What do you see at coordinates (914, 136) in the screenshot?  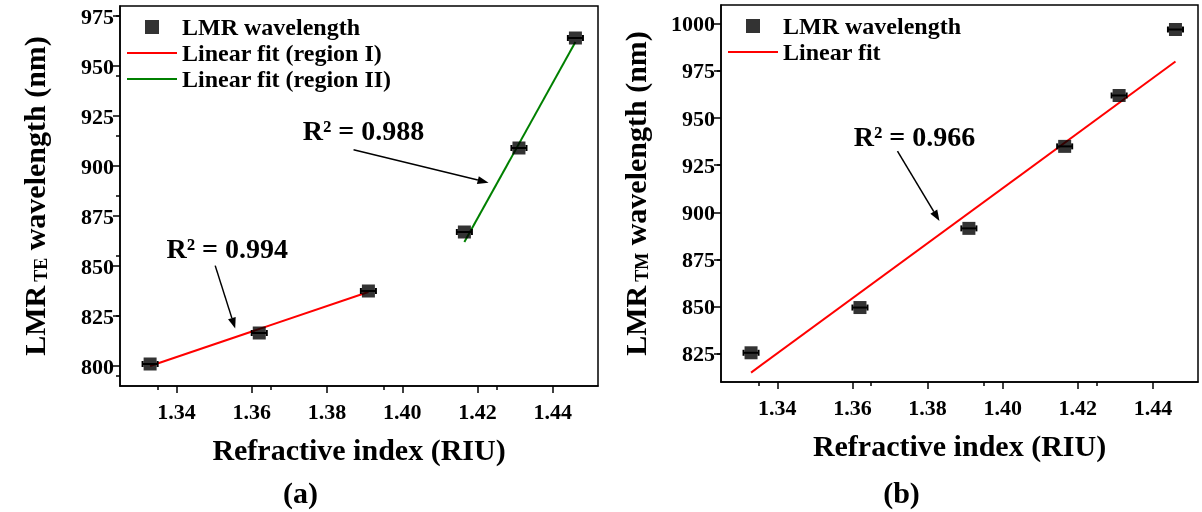 I see `annotation: R² = 0.966` at bounding box center [914, 136].